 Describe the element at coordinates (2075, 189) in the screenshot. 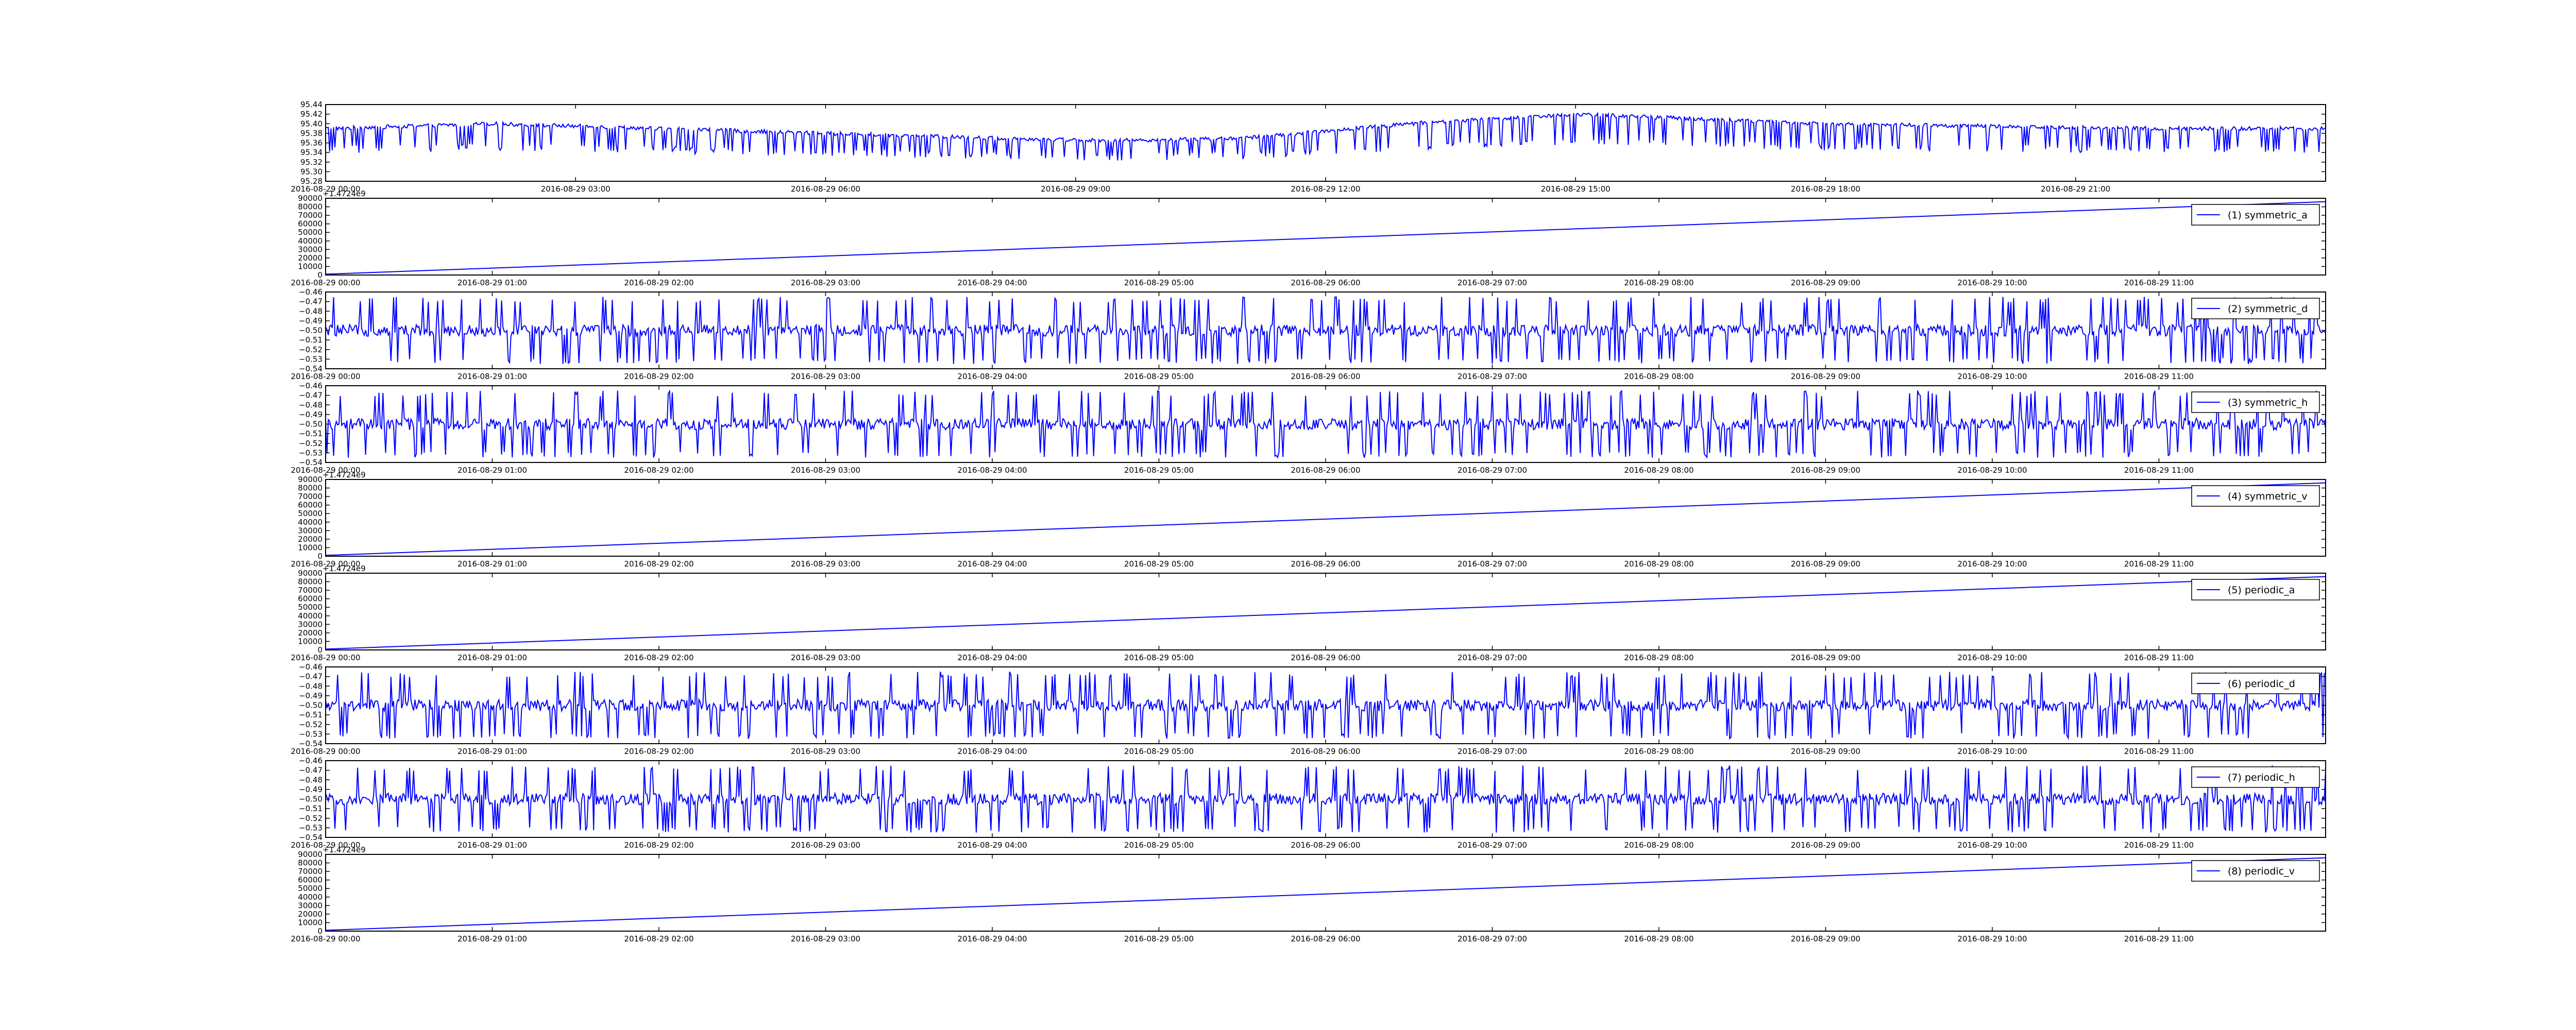

I see `x-tick-label: 2016-08-29 21:00` at that location.